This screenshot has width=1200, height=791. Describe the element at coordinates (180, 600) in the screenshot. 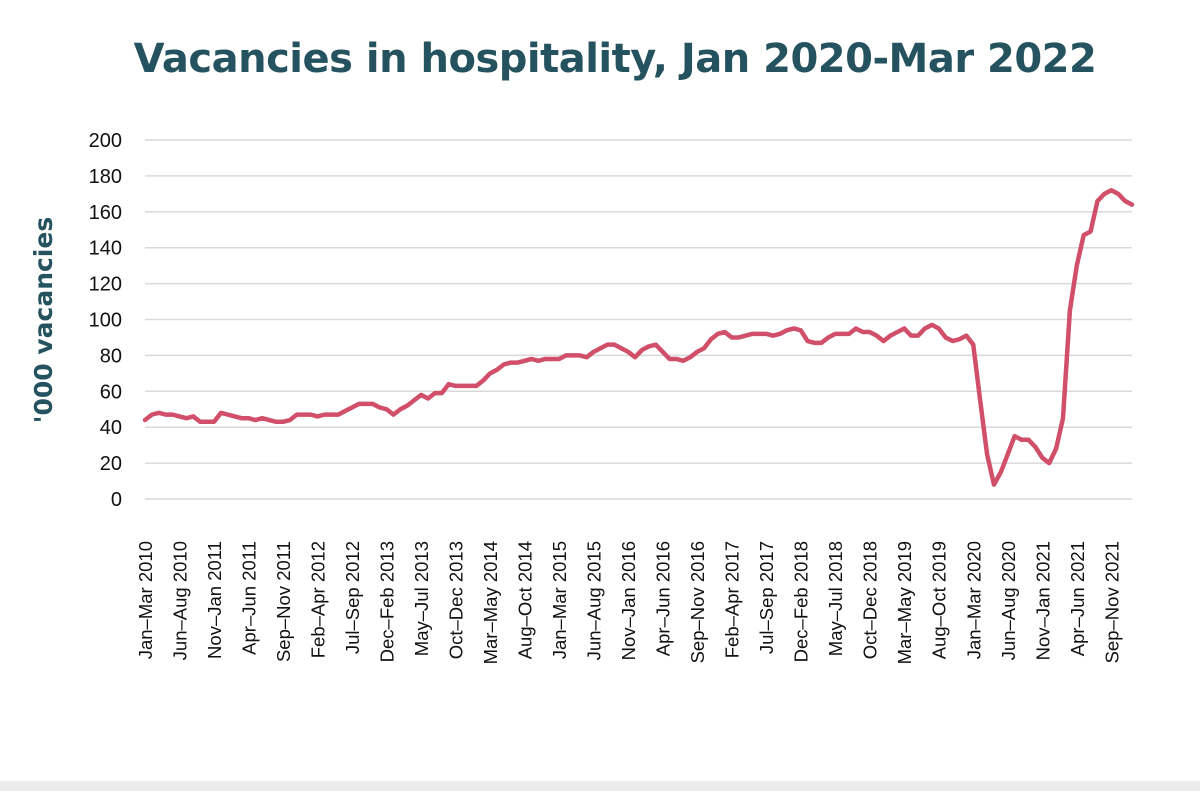

I see `x-tick-label: Jun–Aug 2010` at that location.